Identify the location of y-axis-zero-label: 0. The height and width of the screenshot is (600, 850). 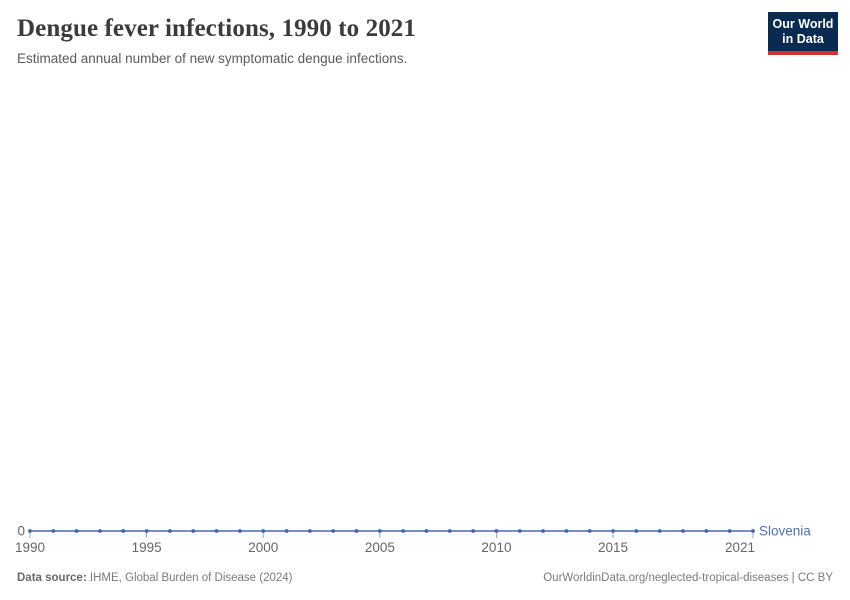
(21, 531).